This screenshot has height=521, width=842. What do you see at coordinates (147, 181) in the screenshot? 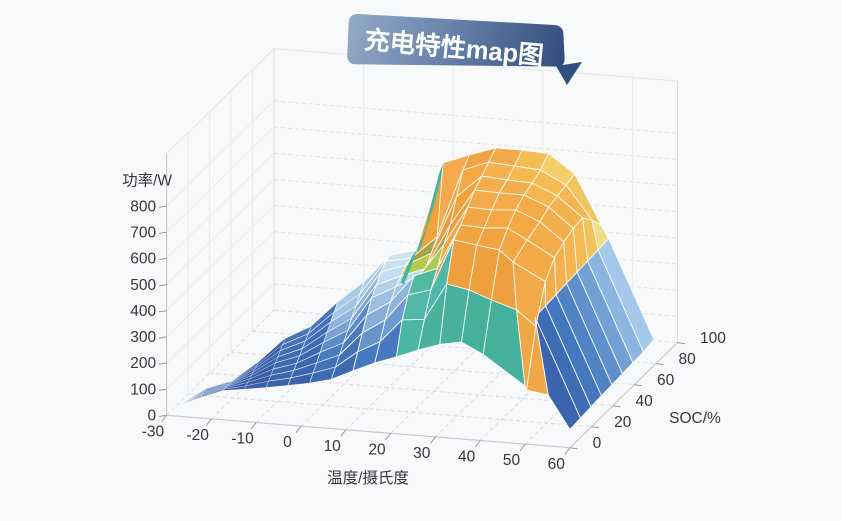
I see `svg-text: 功率/W` at bounding box center [147, 181].